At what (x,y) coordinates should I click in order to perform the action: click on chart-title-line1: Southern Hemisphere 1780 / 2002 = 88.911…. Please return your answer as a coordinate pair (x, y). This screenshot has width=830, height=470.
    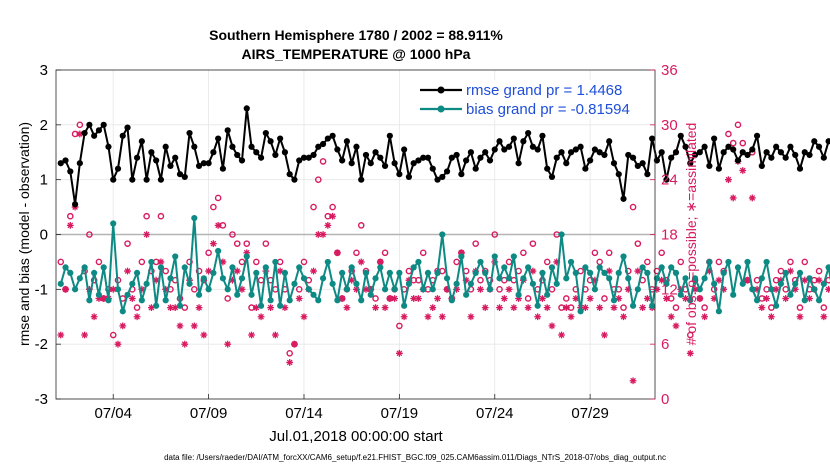
    Looking at the image, I should click on (356, 35).